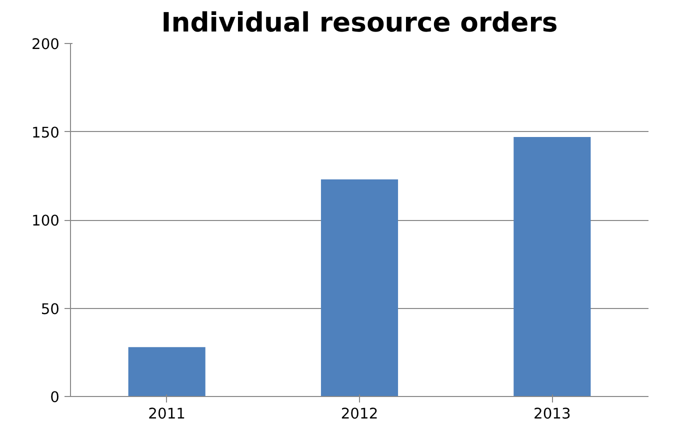 The width and height of the screenshot is (675, 443). I want to click on x-tick-label: 2013, so click(552, 414).